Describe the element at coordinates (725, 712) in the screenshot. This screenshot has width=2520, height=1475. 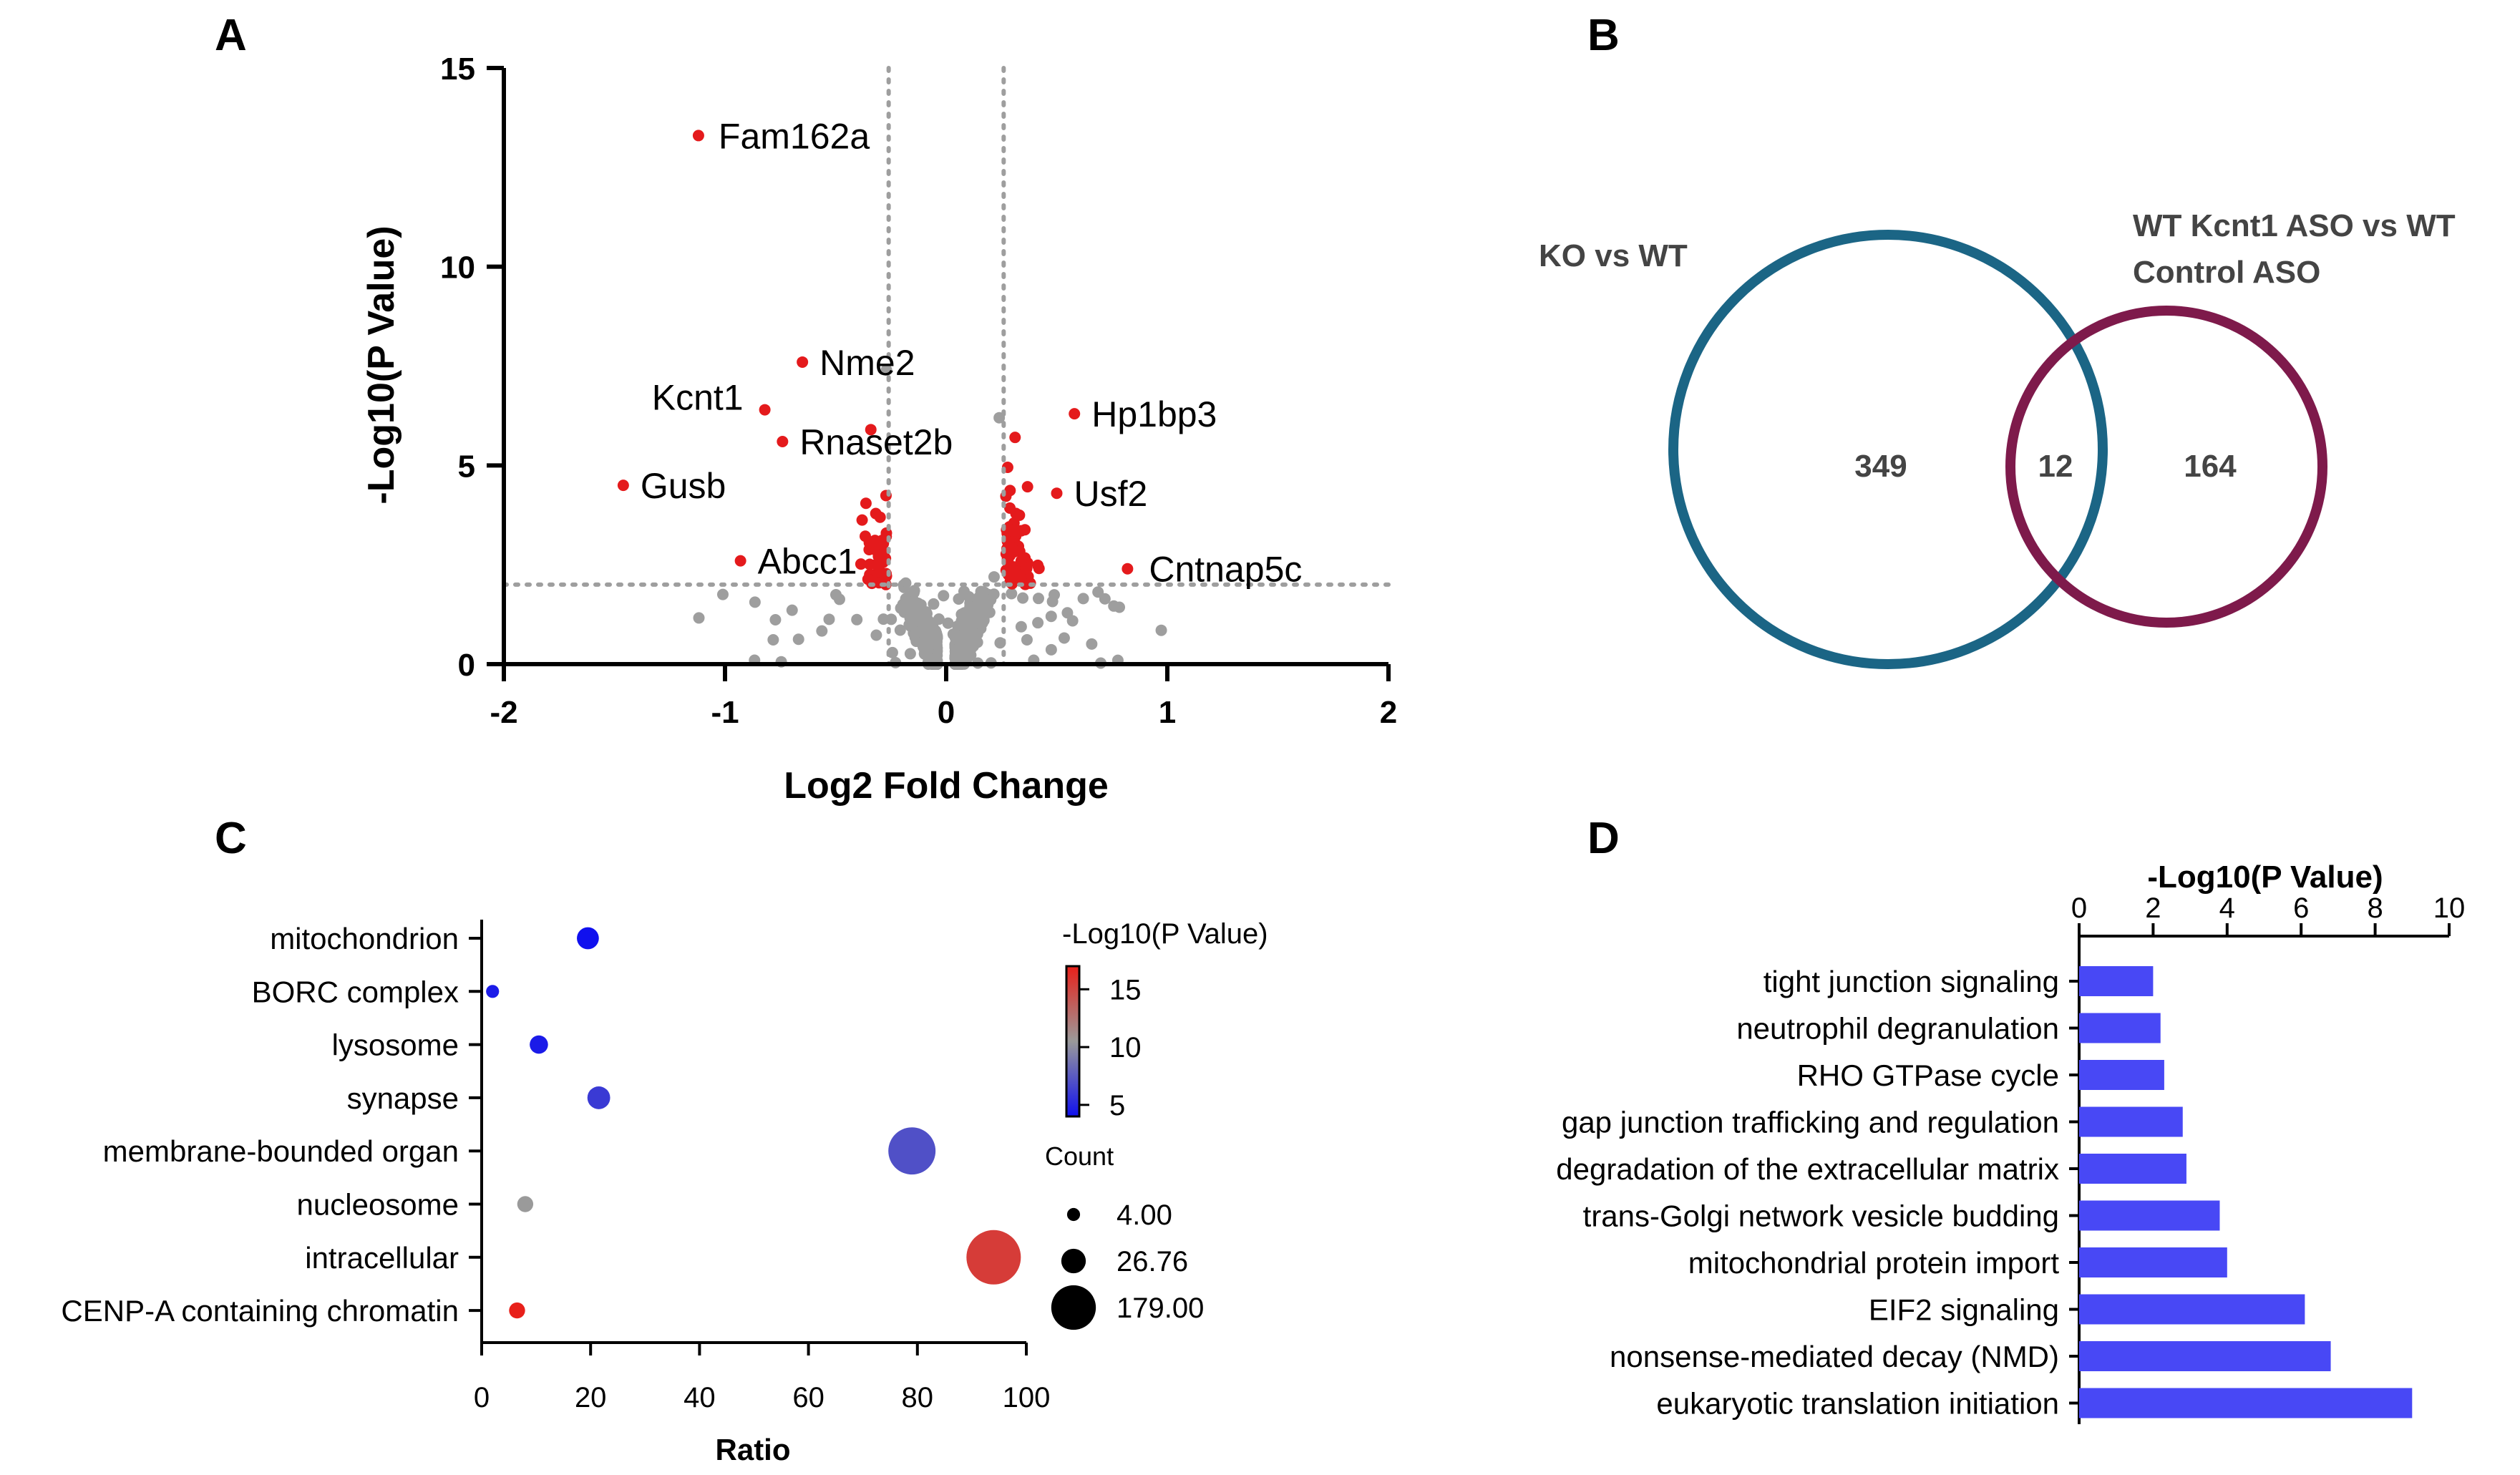
I see `x-tick-label: -1` at that location.